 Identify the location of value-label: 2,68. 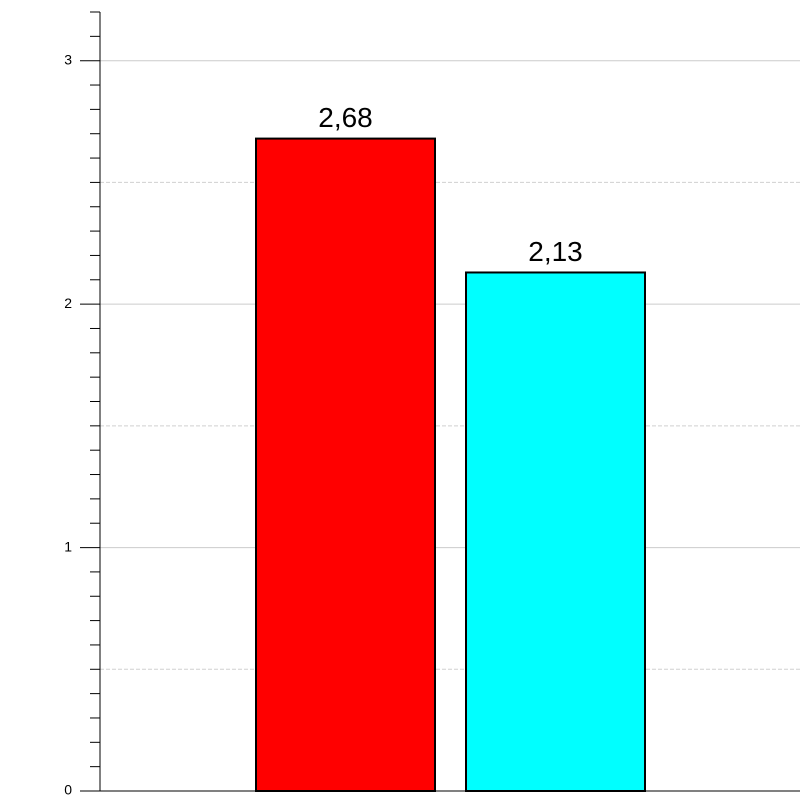
(345, 117).